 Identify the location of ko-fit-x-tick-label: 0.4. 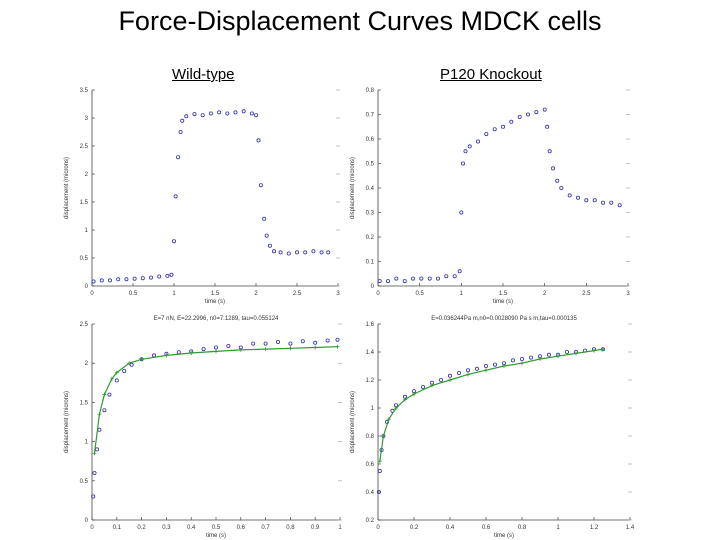
(450, 528).